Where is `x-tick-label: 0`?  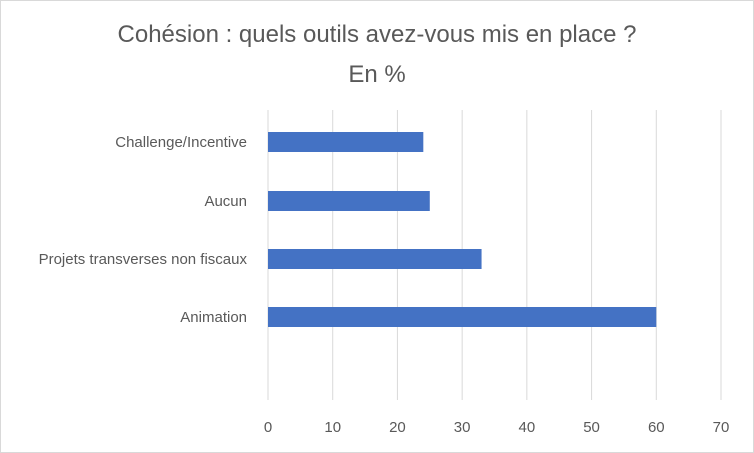
x-tick-label: 0 is located at coordinates (268, 427).